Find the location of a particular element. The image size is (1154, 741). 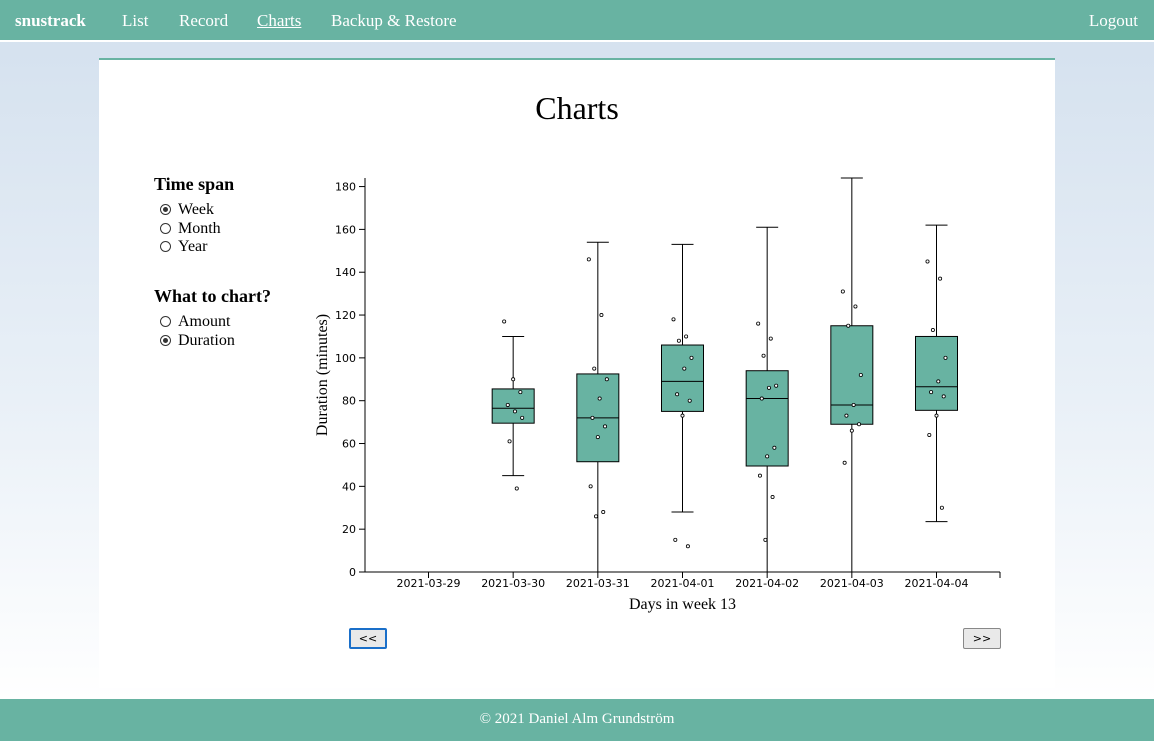

radio-duration: Duration is located at coordinates (197, 340).